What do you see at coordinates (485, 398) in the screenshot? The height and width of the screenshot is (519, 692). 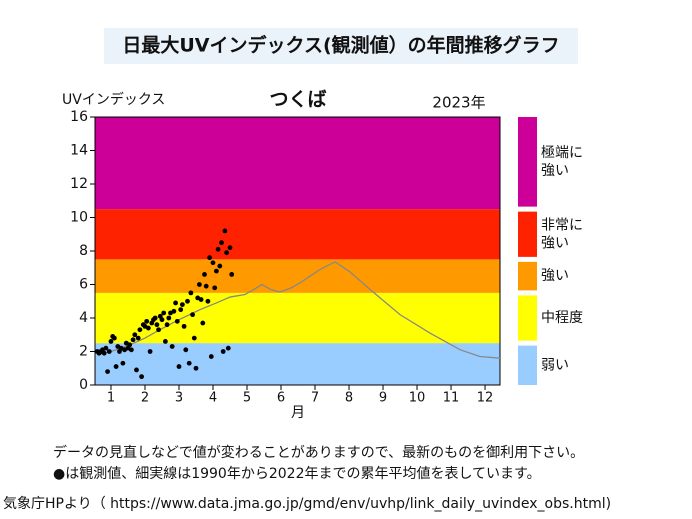 I see `x-tick-label: 12` at bounding box center [485, 398].